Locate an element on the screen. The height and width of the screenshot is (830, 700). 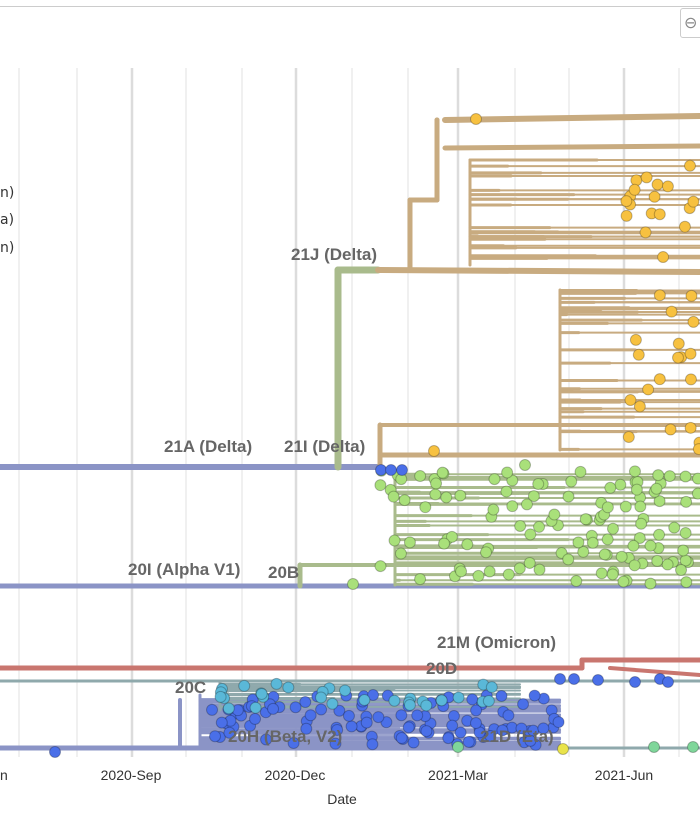
x-axis-title: Date is located at coordinates (342, 799).